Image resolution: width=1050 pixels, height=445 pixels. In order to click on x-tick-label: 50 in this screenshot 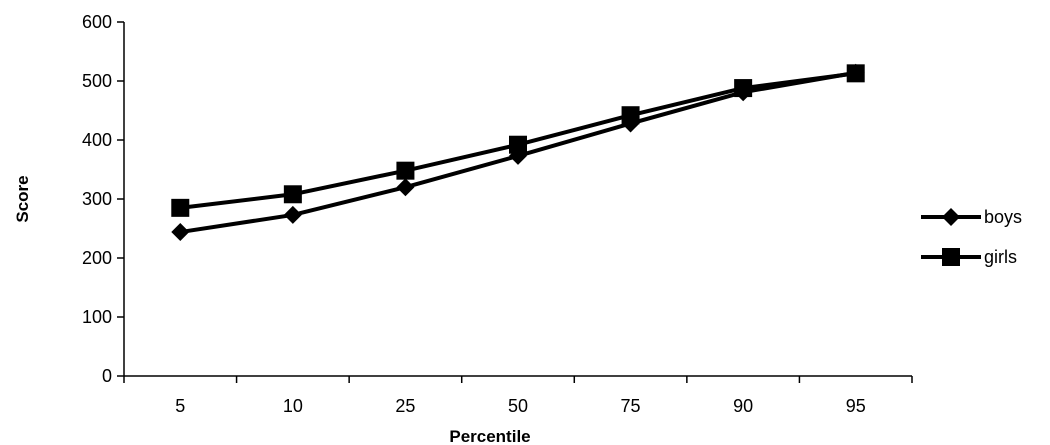, I will do `click(518, 406)`.